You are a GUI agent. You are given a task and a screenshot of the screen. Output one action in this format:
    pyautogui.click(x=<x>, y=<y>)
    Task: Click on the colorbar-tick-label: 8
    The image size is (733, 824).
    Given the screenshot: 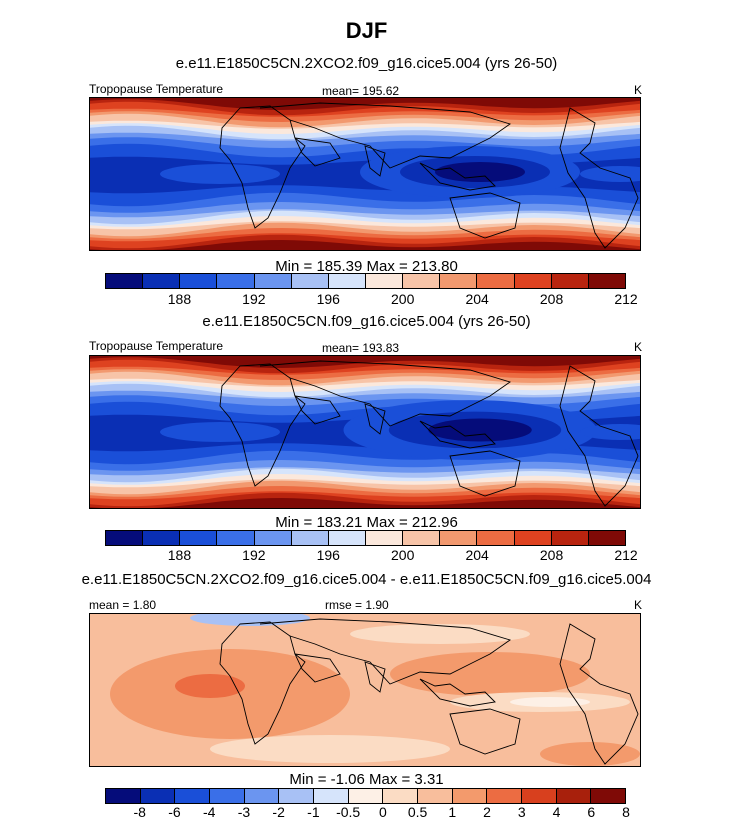 What is the action you would take?
    pyautogui.click(x=626, y=812)
    